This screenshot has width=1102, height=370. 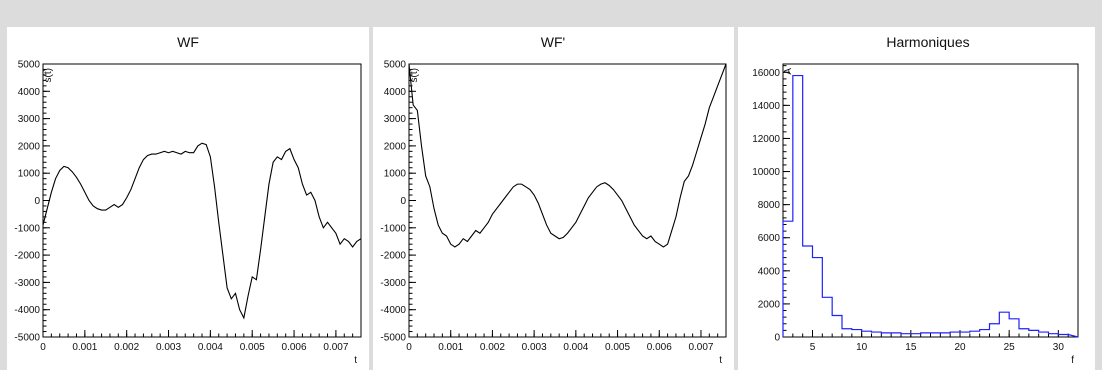 I want to click on y-tick-label: 14000, so click(x=766, y=106).